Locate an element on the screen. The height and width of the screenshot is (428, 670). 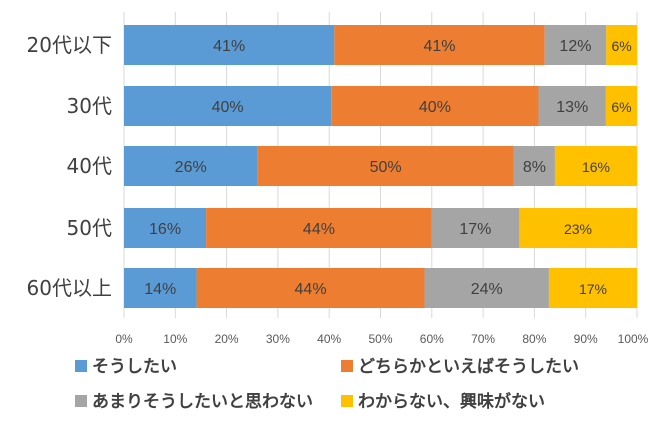
data-label: 50% is located at coordinates (386, 167).